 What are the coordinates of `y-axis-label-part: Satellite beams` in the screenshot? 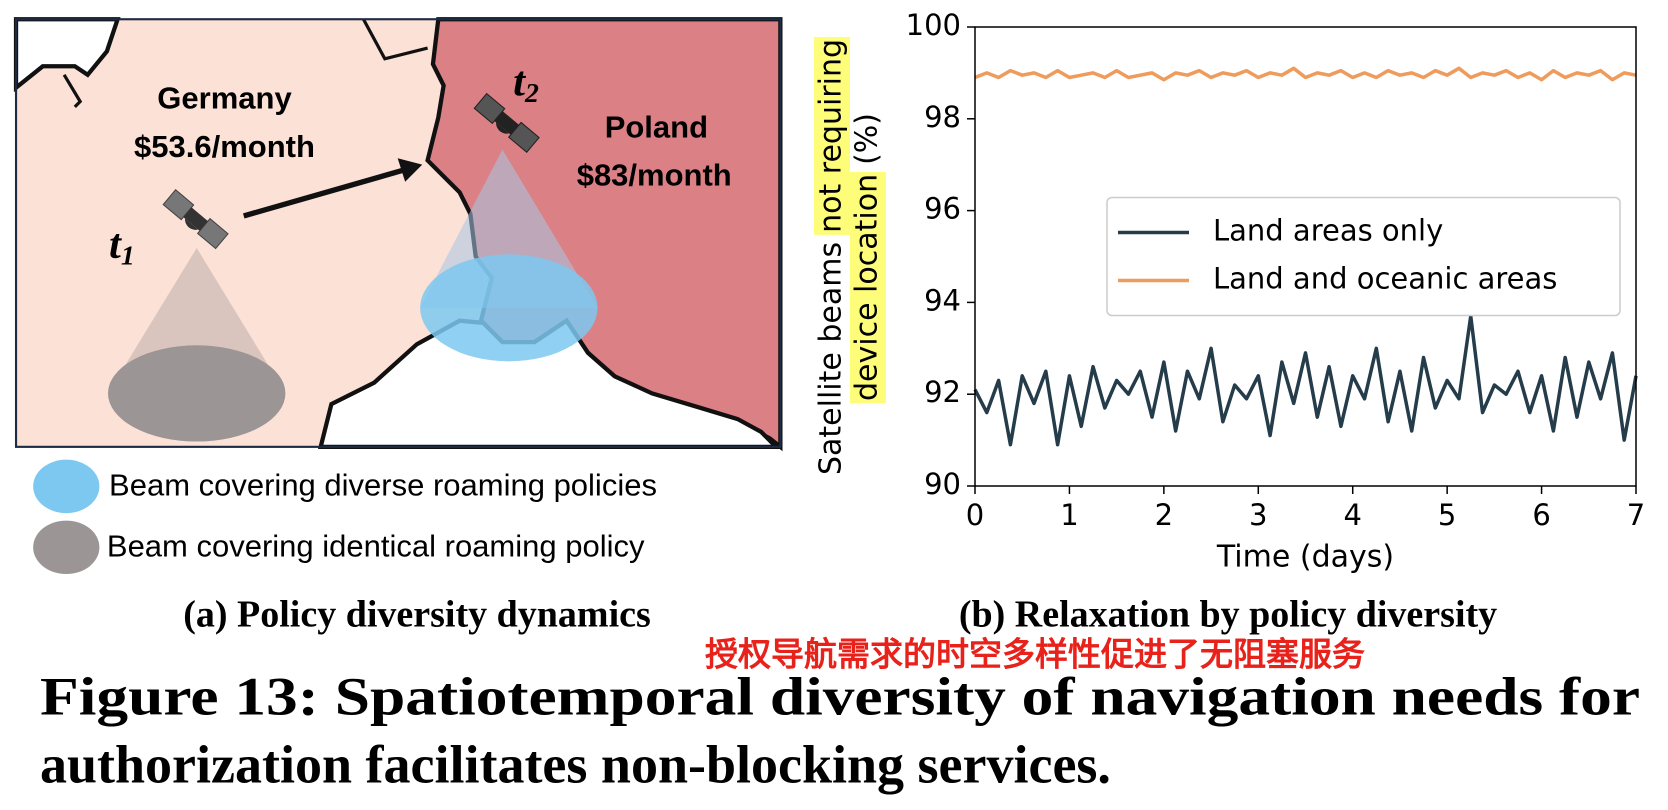 It's located at (831, 358).